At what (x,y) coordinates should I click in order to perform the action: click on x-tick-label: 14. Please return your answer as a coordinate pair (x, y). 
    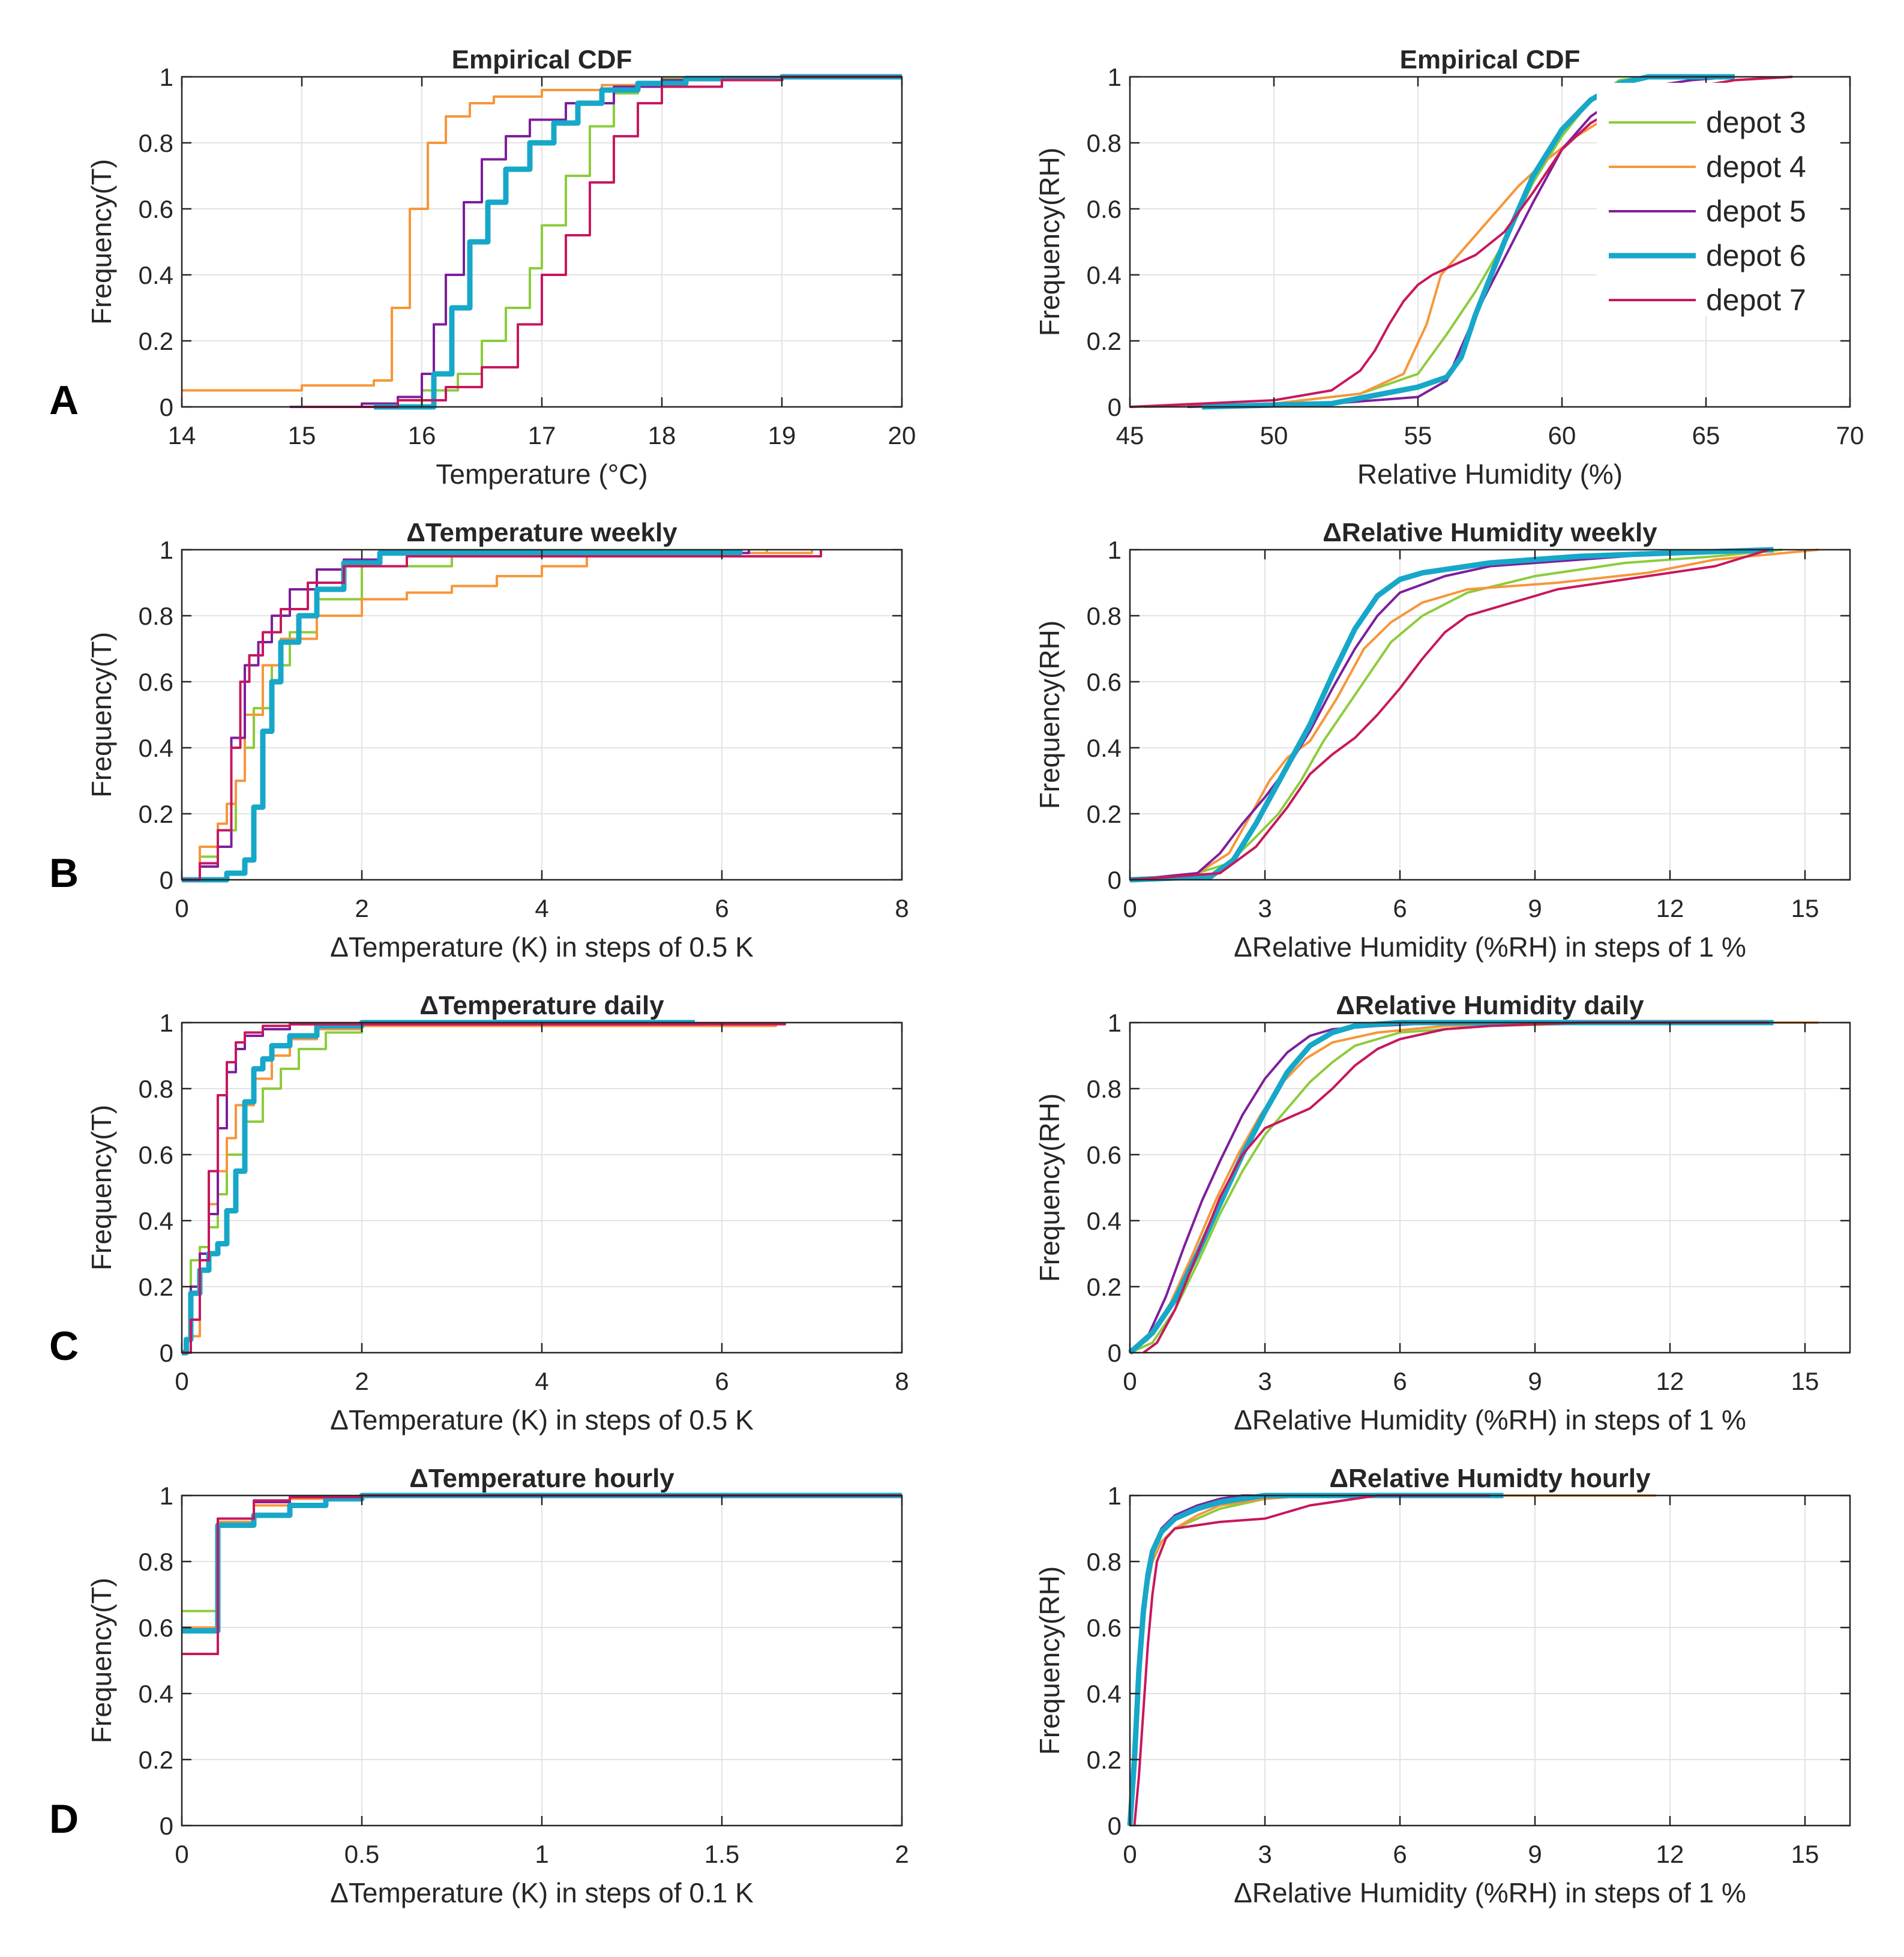
    Looking at the image, I should click on (182, 435).